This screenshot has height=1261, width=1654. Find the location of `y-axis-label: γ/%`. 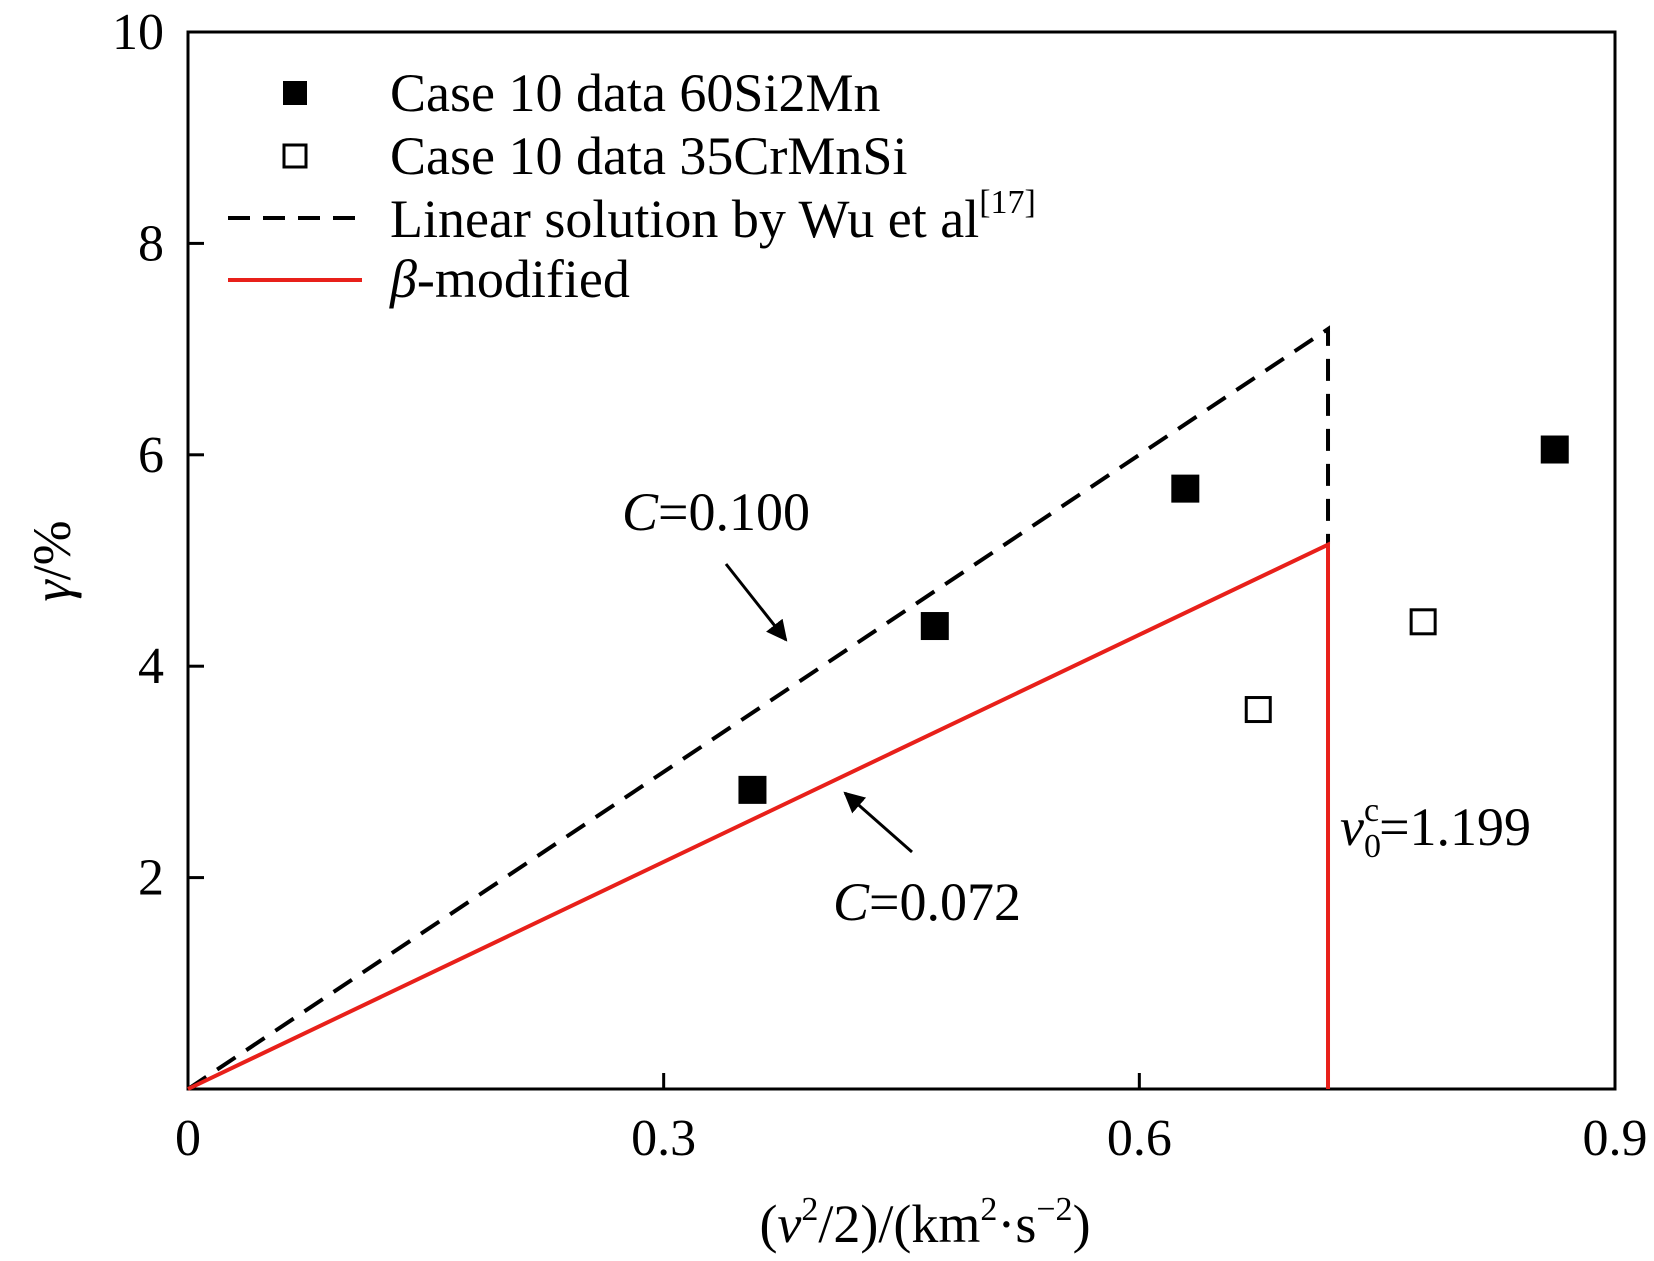

y-axis-label: γ/% is located at coordinates (52, 560).